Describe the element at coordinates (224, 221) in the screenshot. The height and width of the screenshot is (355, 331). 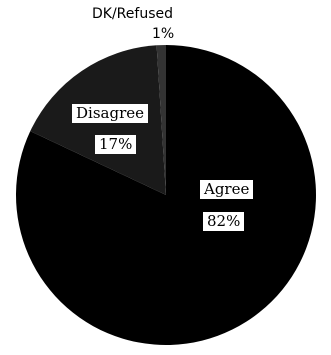
I see `slice-value-agree: 82%` at that location.